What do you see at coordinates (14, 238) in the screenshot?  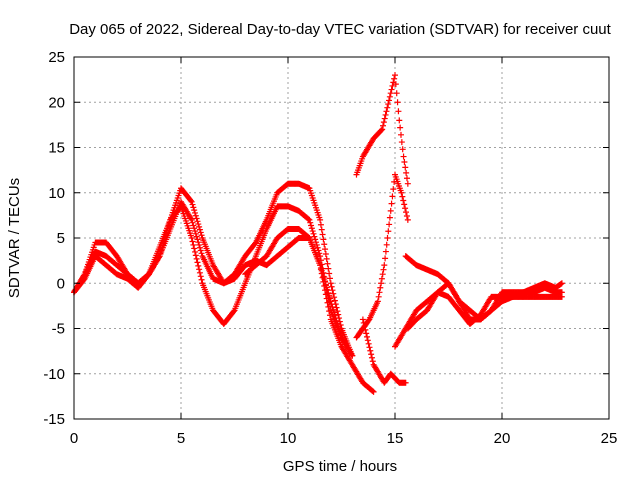 I see `y-axis-title: SDTVAR / TECUs` at bounding box center [14, 238].